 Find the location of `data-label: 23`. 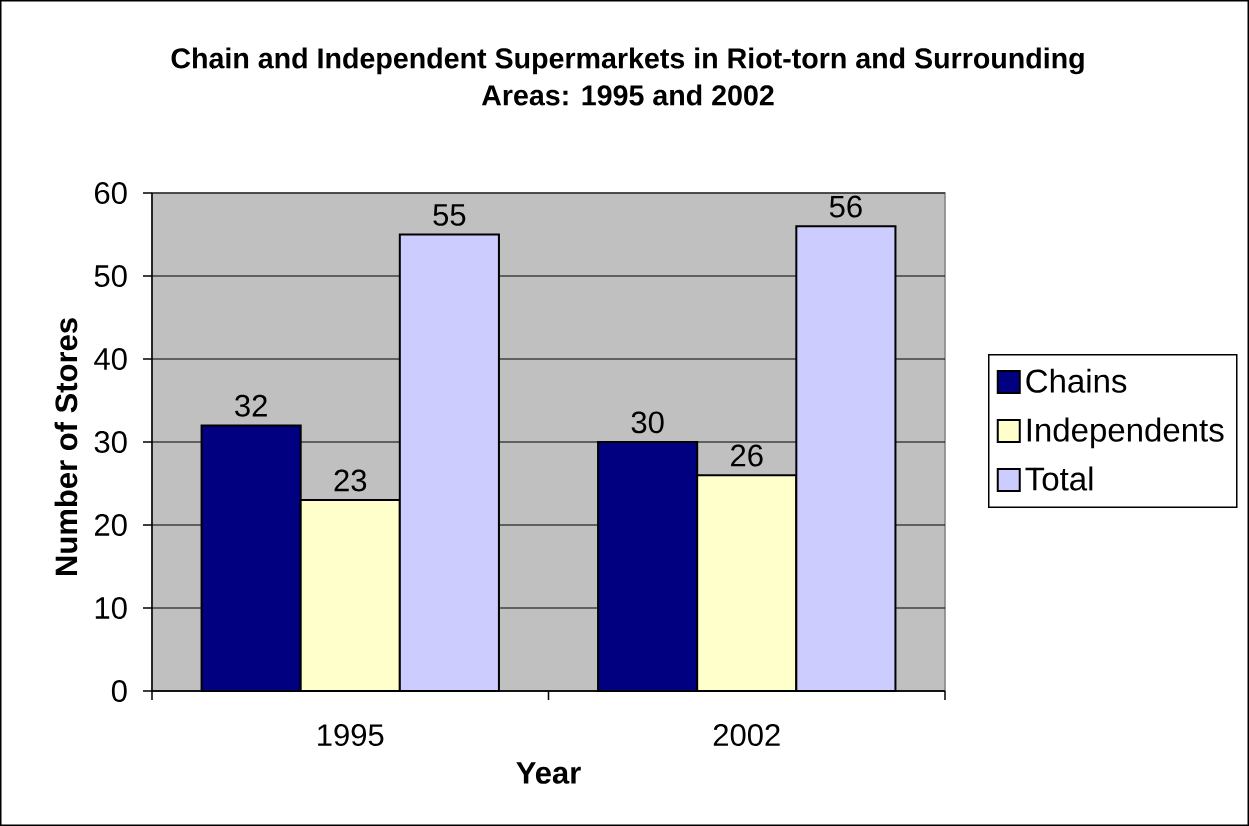

data-label: 23 is located at coordinates (350, 480).